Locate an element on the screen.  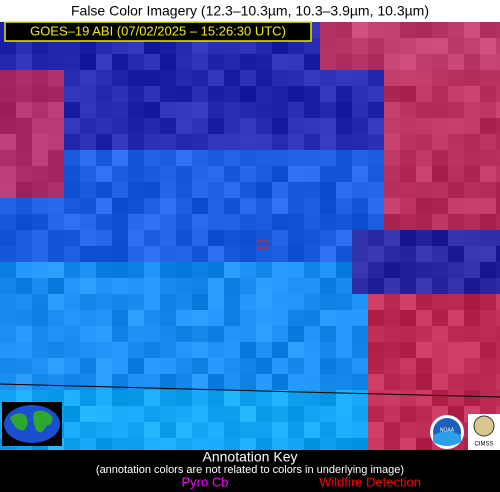
timestamp: GOES–19 ABI (07/02/2025 – 15:26:30 UTC) is located at coordinates (158, 30).